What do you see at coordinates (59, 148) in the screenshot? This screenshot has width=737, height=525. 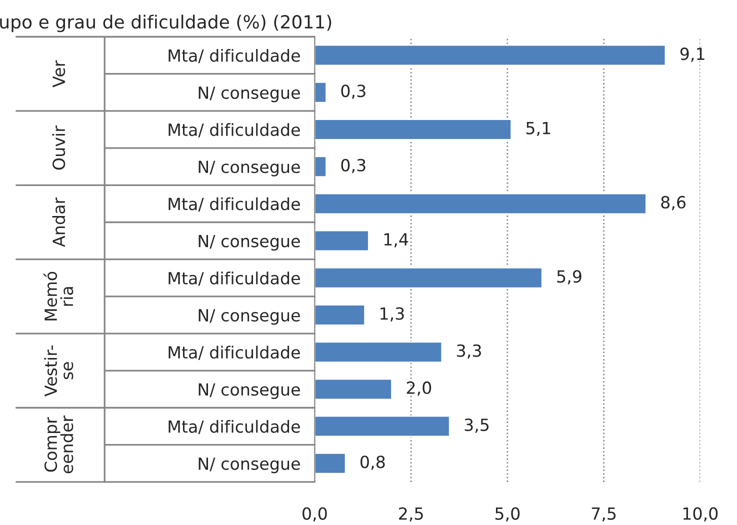 I see `text: Ouvir` at bounding box center [59, 148].